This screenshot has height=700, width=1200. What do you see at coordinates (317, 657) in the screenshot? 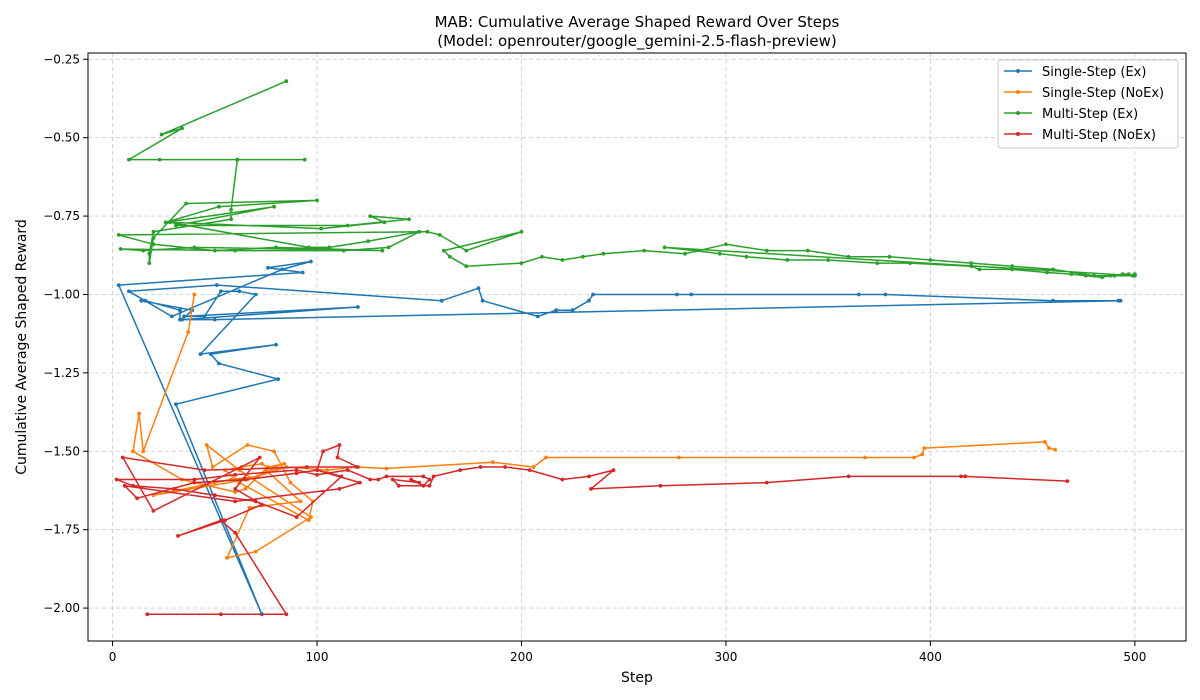
I see `x-tick-label: 100` at bounding box center [317, 657].